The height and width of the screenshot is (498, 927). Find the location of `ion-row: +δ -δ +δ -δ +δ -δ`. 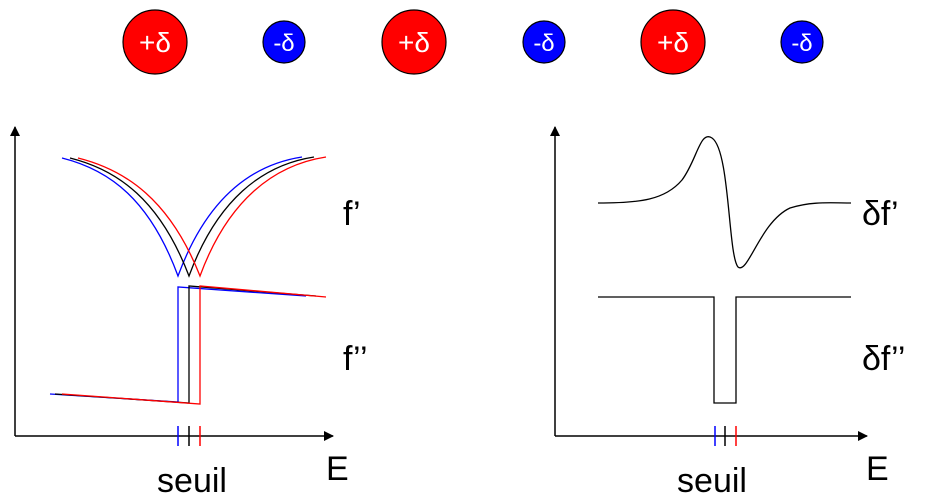

ion-row: +δ -δ +δ -δ +δ -δ is located at coordinates (473, 42).